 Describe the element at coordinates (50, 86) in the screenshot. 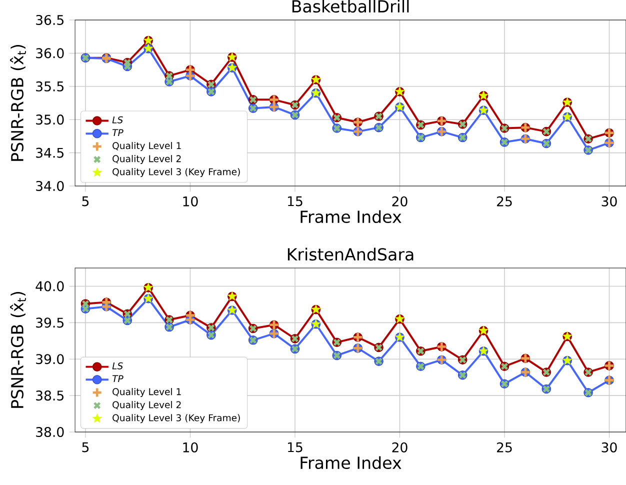

I see `y-tick-label: 35.5` at that location.